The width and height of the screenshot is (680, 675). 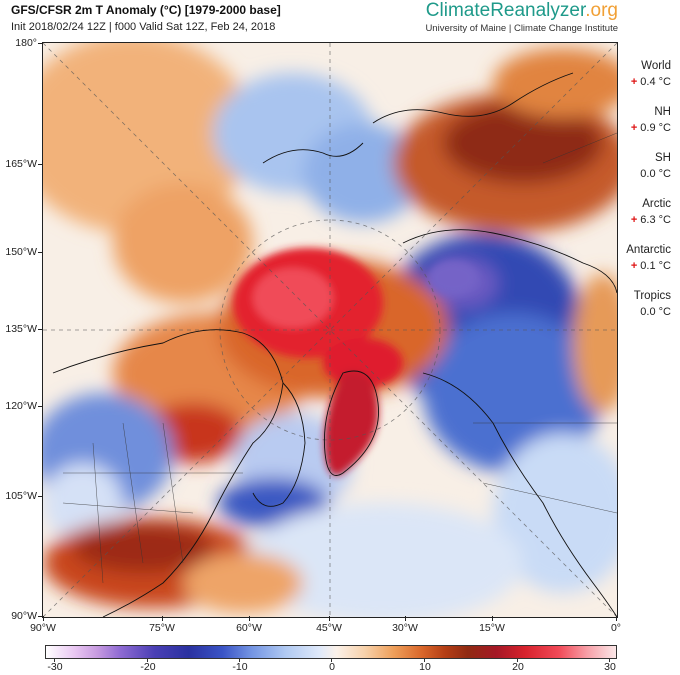 I want to click on brand-logo: ClimateReanalyzer.org, so click(x=522, y=11).